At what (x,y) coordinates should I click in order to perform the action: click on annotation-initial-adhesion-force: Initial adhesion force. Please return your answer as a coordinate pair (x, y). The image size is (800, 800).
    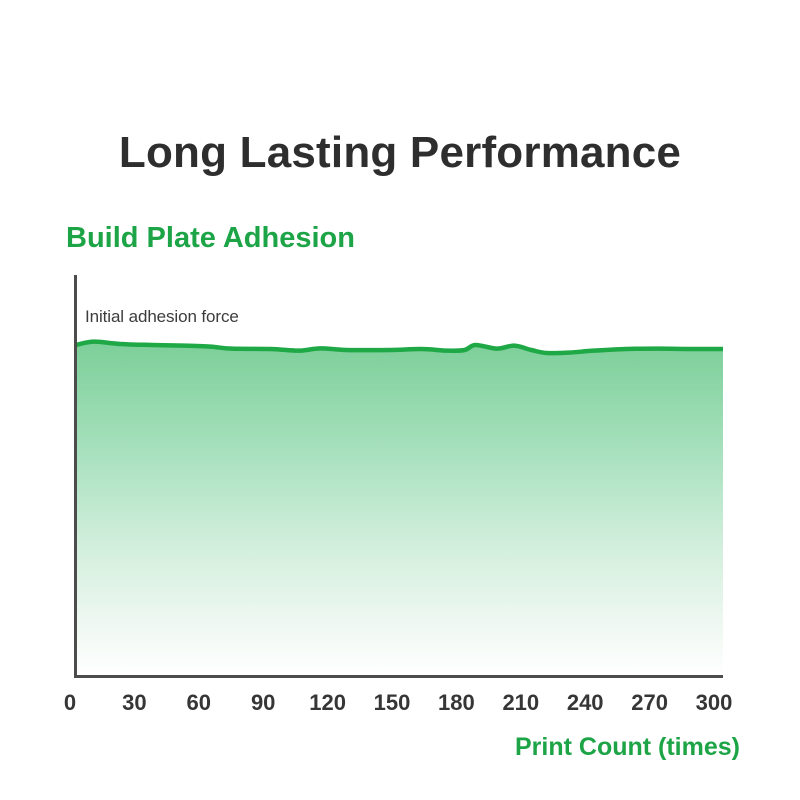
    Looking at the image, I should click on (162, 316).